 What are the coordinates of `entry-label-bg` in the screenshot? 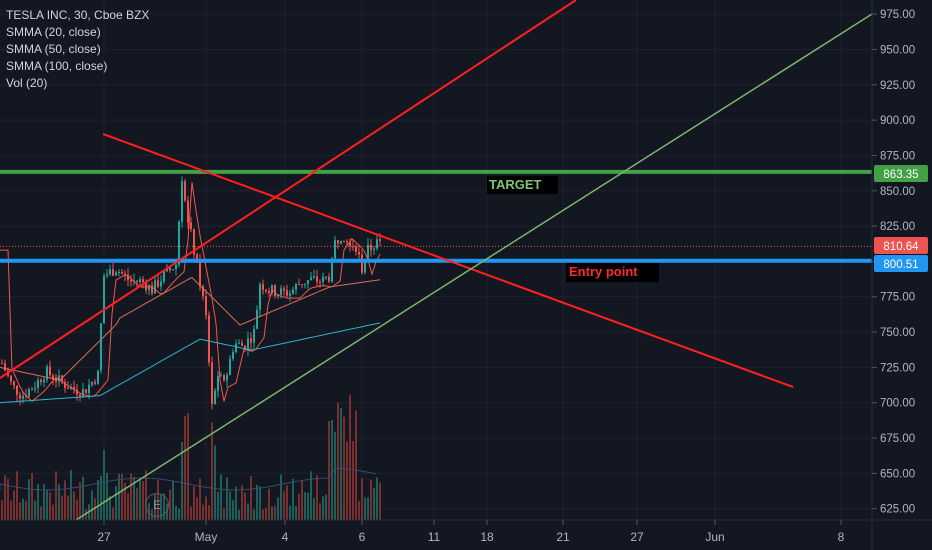 It's located at (612, 272).